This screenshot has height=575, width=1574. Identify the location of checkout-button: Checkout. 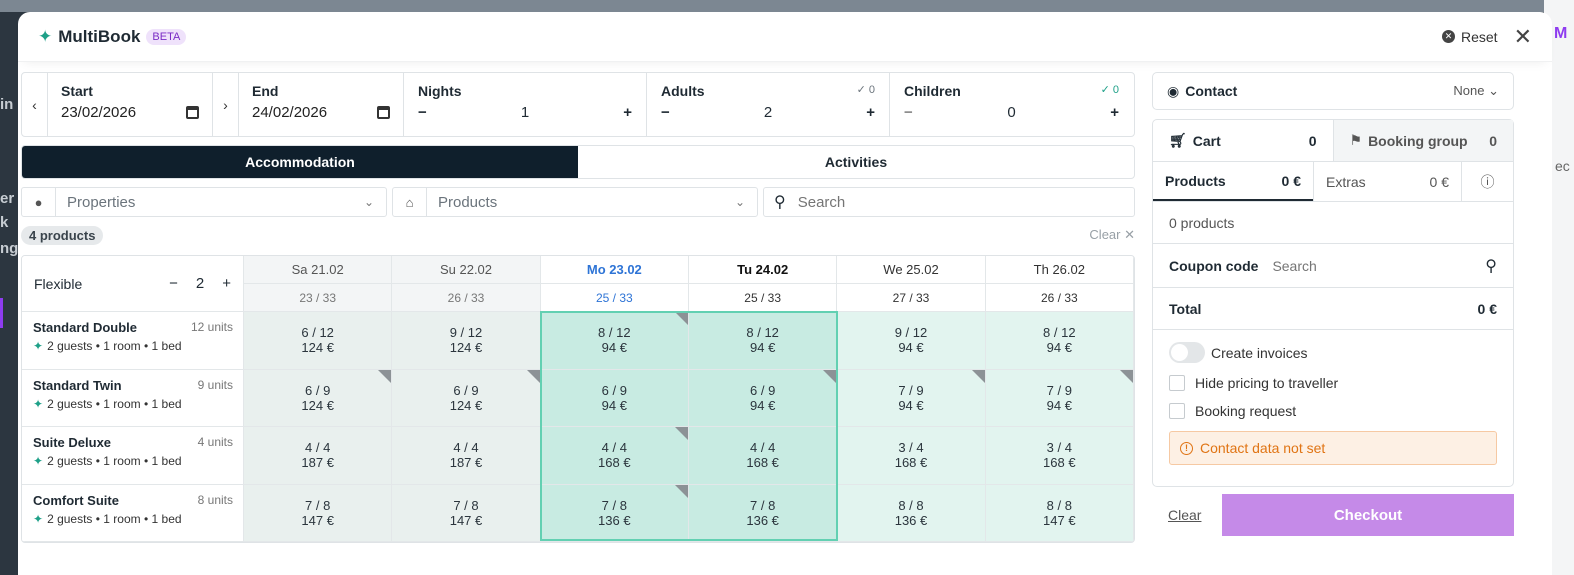
(1368, 515).